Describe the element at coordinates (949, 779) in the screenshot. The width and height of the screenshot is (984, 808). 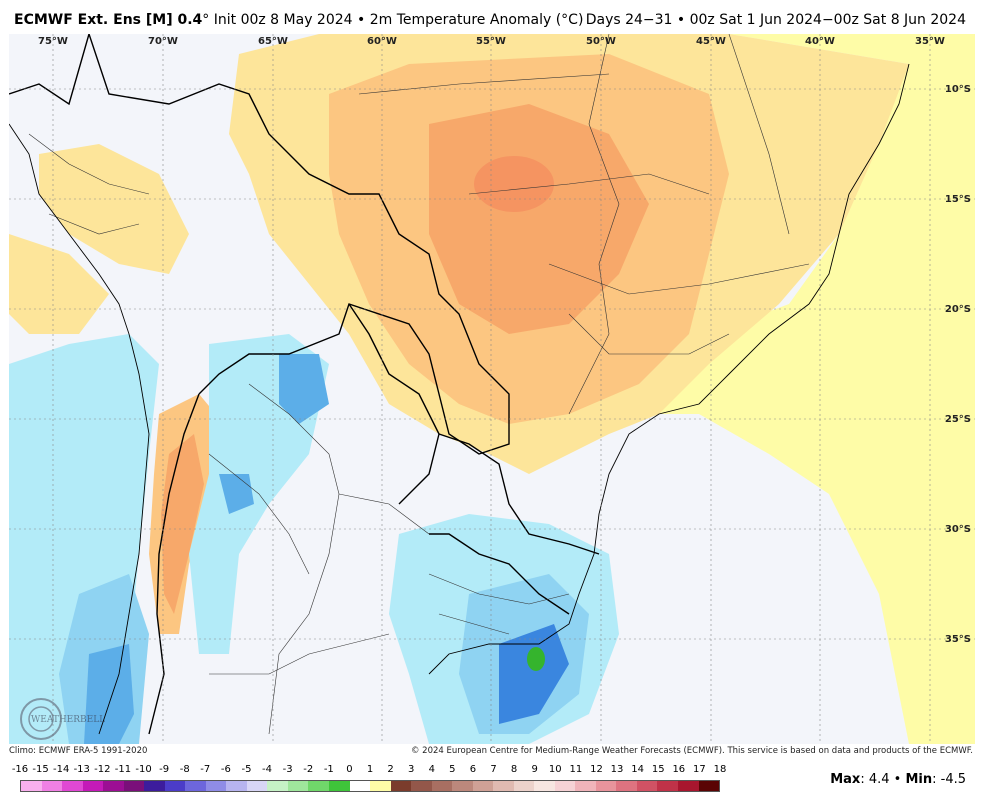
I see `min-value: : -4.5` at that location.